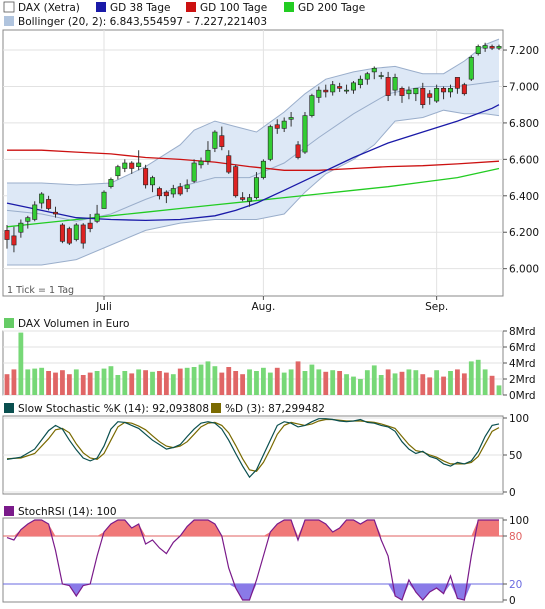 The image size is (545, 609). Describe the element at coordinates (73, 324) in the screenshot. I see `legend-label-volume: DAX Volumen in Euro` at that location.